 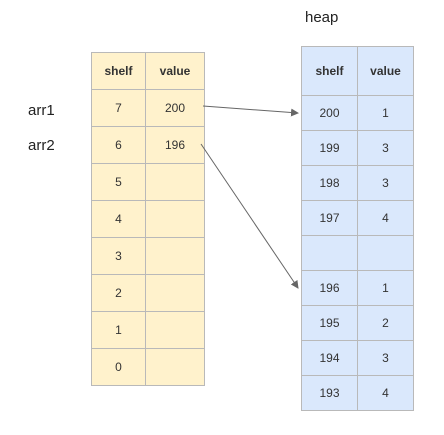 I want to click on stack-value-cell: 200, so click(x=175, y=108).